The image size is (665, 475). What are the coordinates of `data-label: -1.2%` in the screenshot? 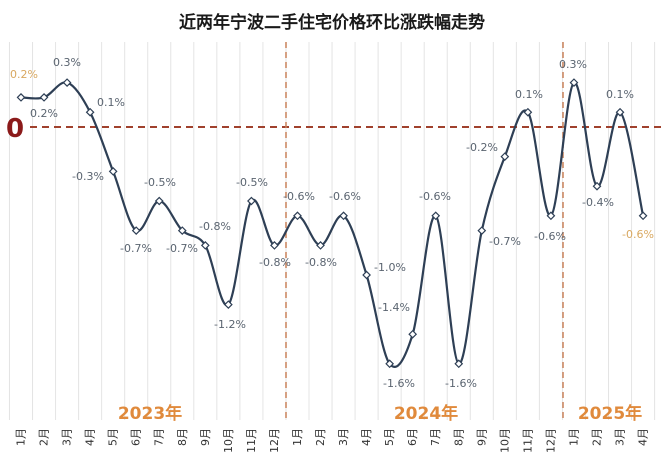 It's located at (230, 324).